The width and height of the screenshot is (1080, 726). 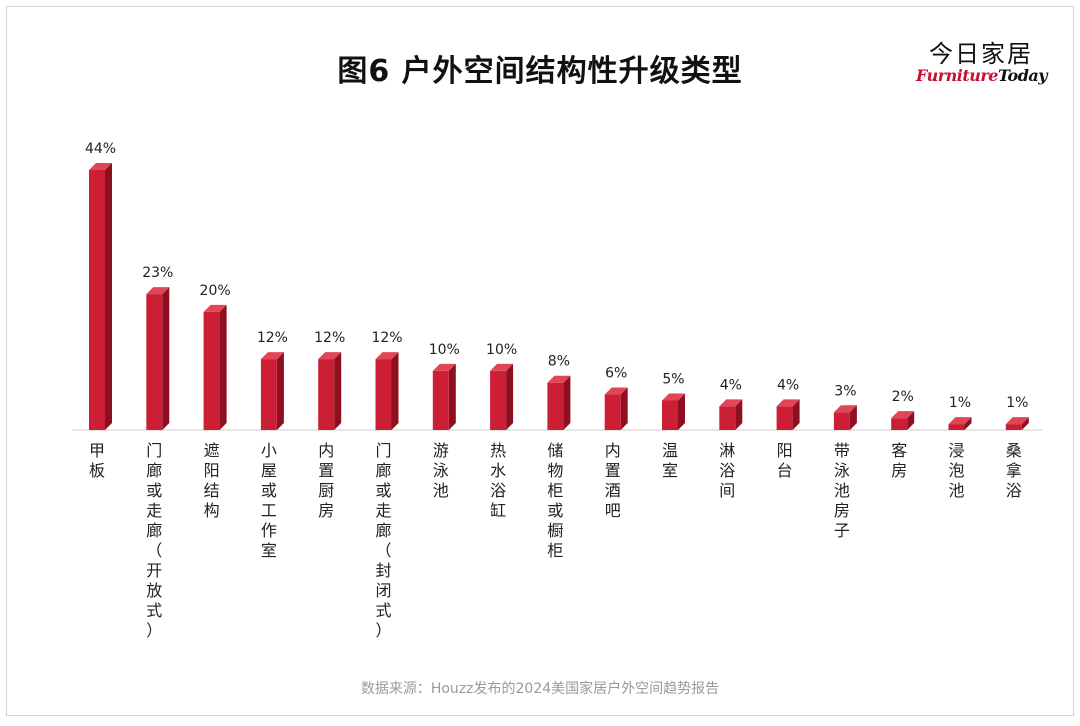 What do you see at coordinates (97, 460) in the screenshot?
I see `category-label: 甲板` at bounding box center [97, 460].